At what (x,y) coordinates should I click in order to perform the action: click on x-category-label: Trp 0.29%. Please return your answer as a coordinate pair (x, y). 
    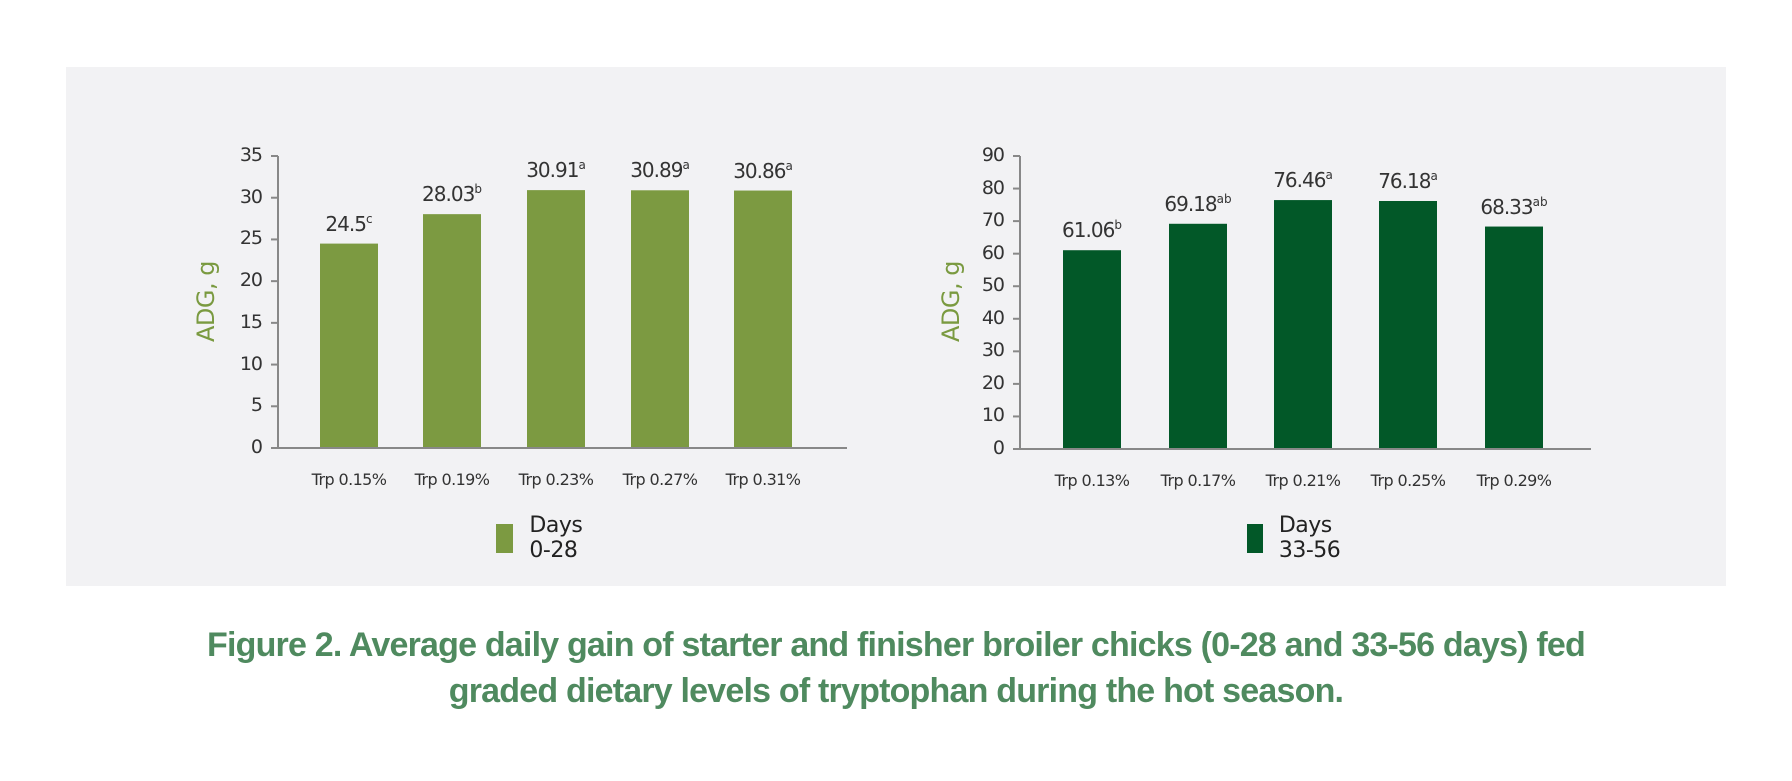
    Looking at the image, I should click on (1514, 480).